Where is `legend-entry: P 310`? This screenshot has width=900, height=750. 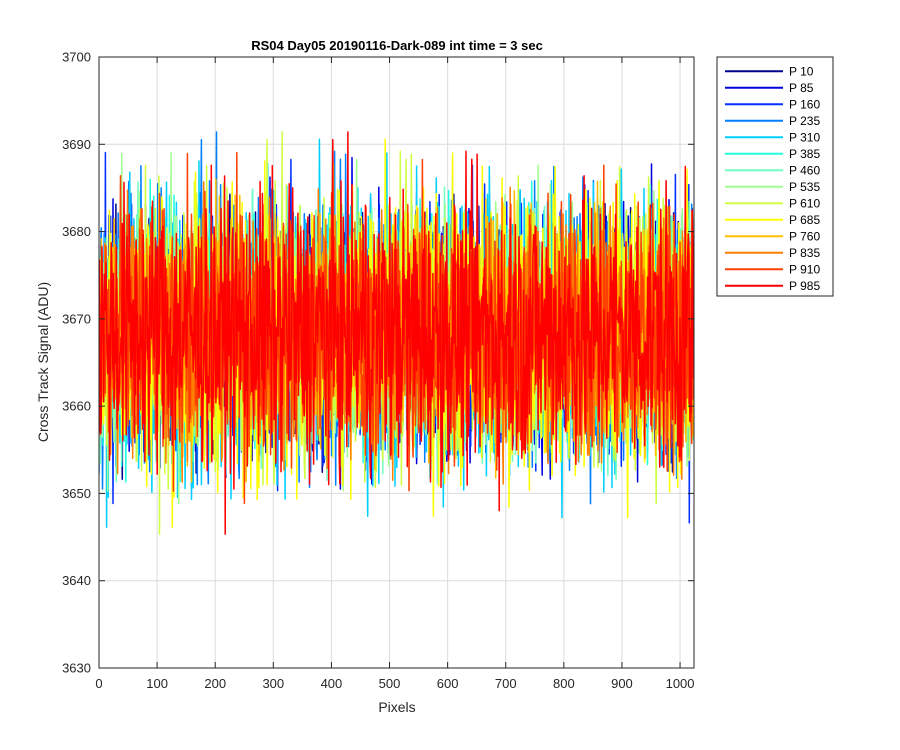 legend-entry: P 310 is located at coordinates (804, 137).